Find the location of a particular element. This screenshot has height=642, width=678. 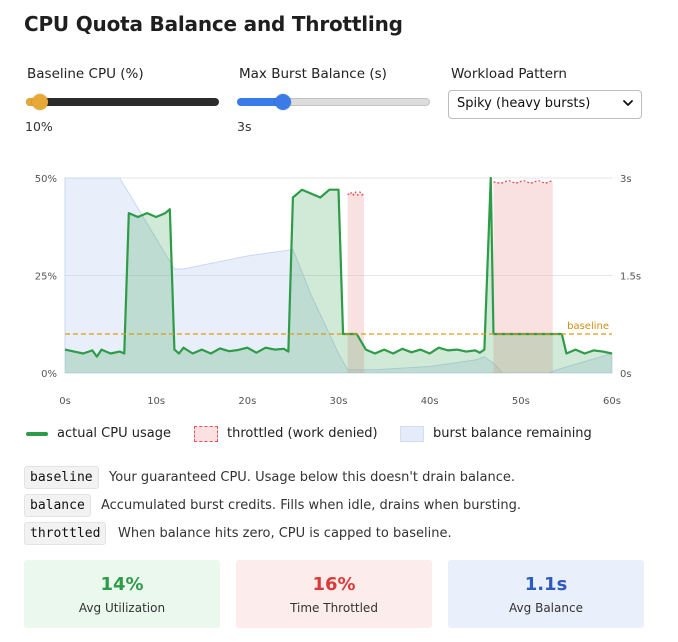

burst-label: Max Burst Balance (s) is located at coordinates (313, 74).